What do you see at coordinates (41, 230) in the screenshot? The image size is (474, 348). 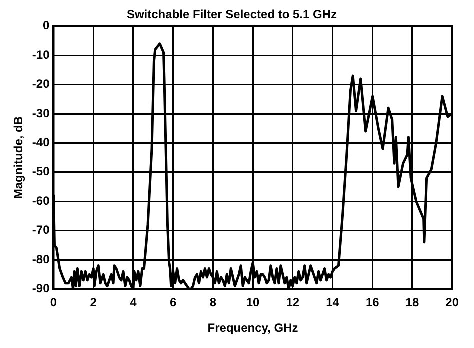 I see `y-tick-label: -70` at bounding box center [41, 230].